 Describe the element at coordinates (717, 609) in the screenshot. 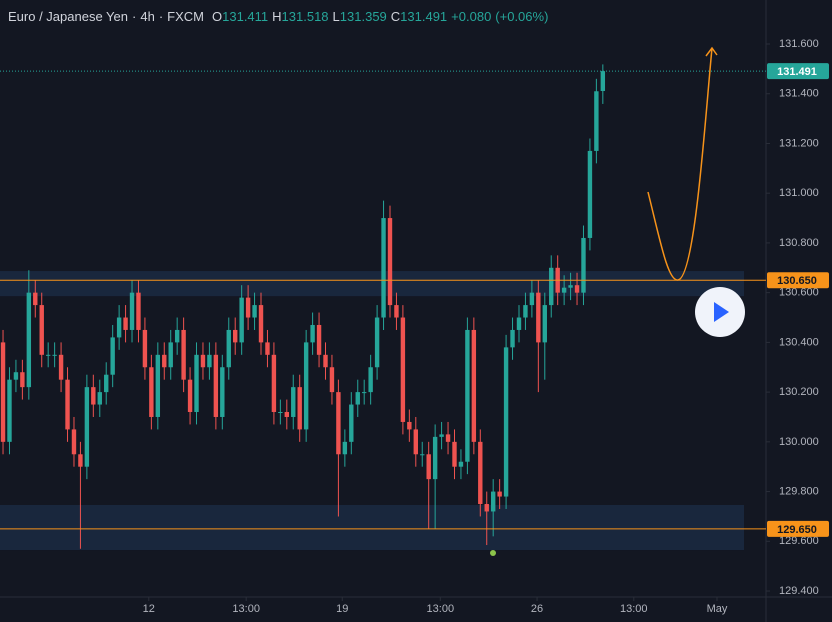

I see `x-tick-label: May` at that location.